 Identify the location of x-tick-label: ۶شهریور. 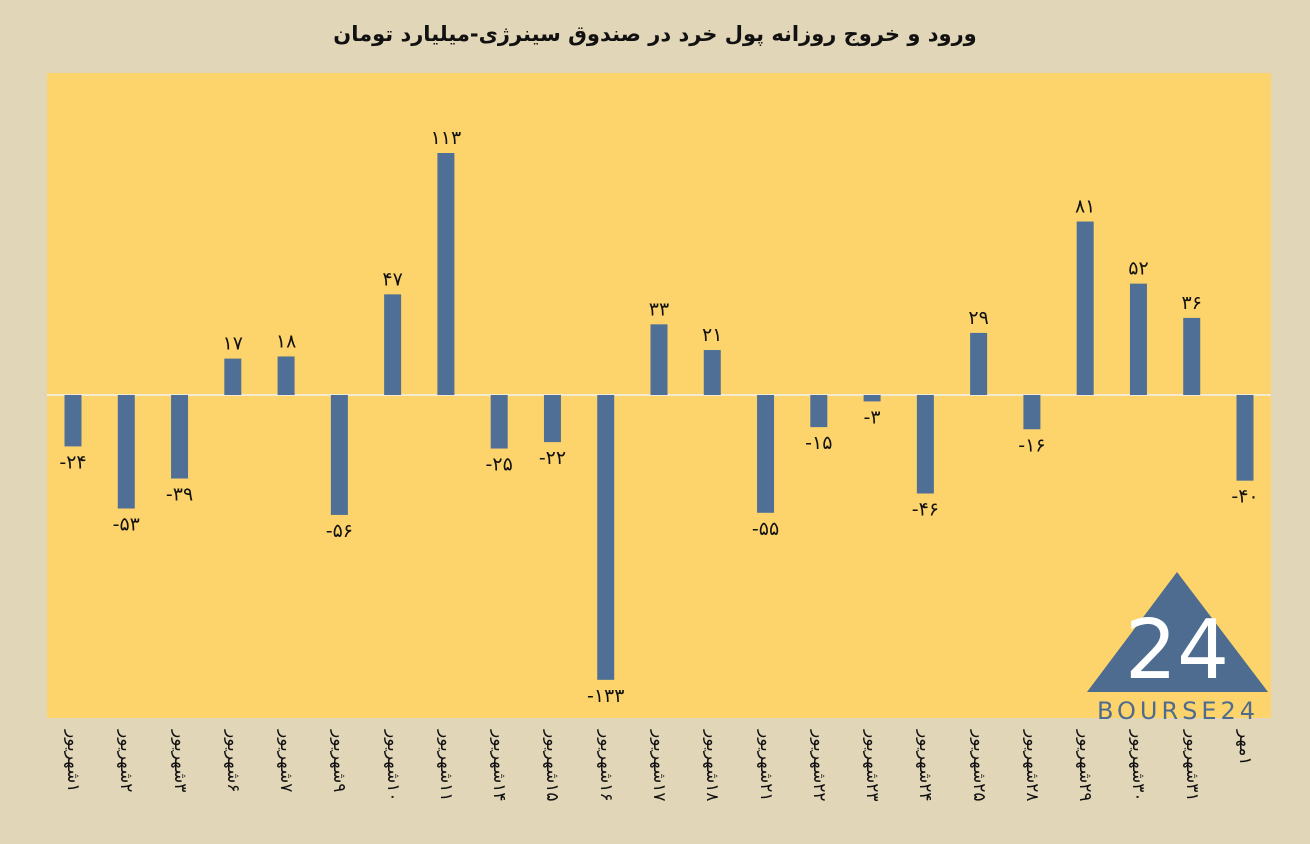
(233, 780).